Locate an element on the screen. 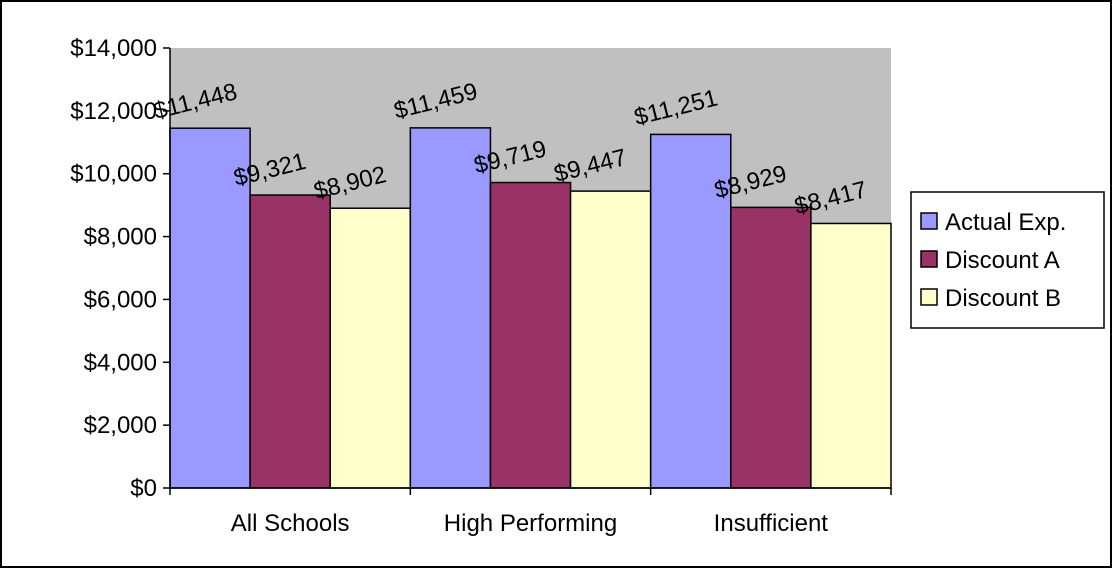 The width and height of the screenshot is (1112, 571). legend-label: Discount B is located at coordinates (1003, 298).